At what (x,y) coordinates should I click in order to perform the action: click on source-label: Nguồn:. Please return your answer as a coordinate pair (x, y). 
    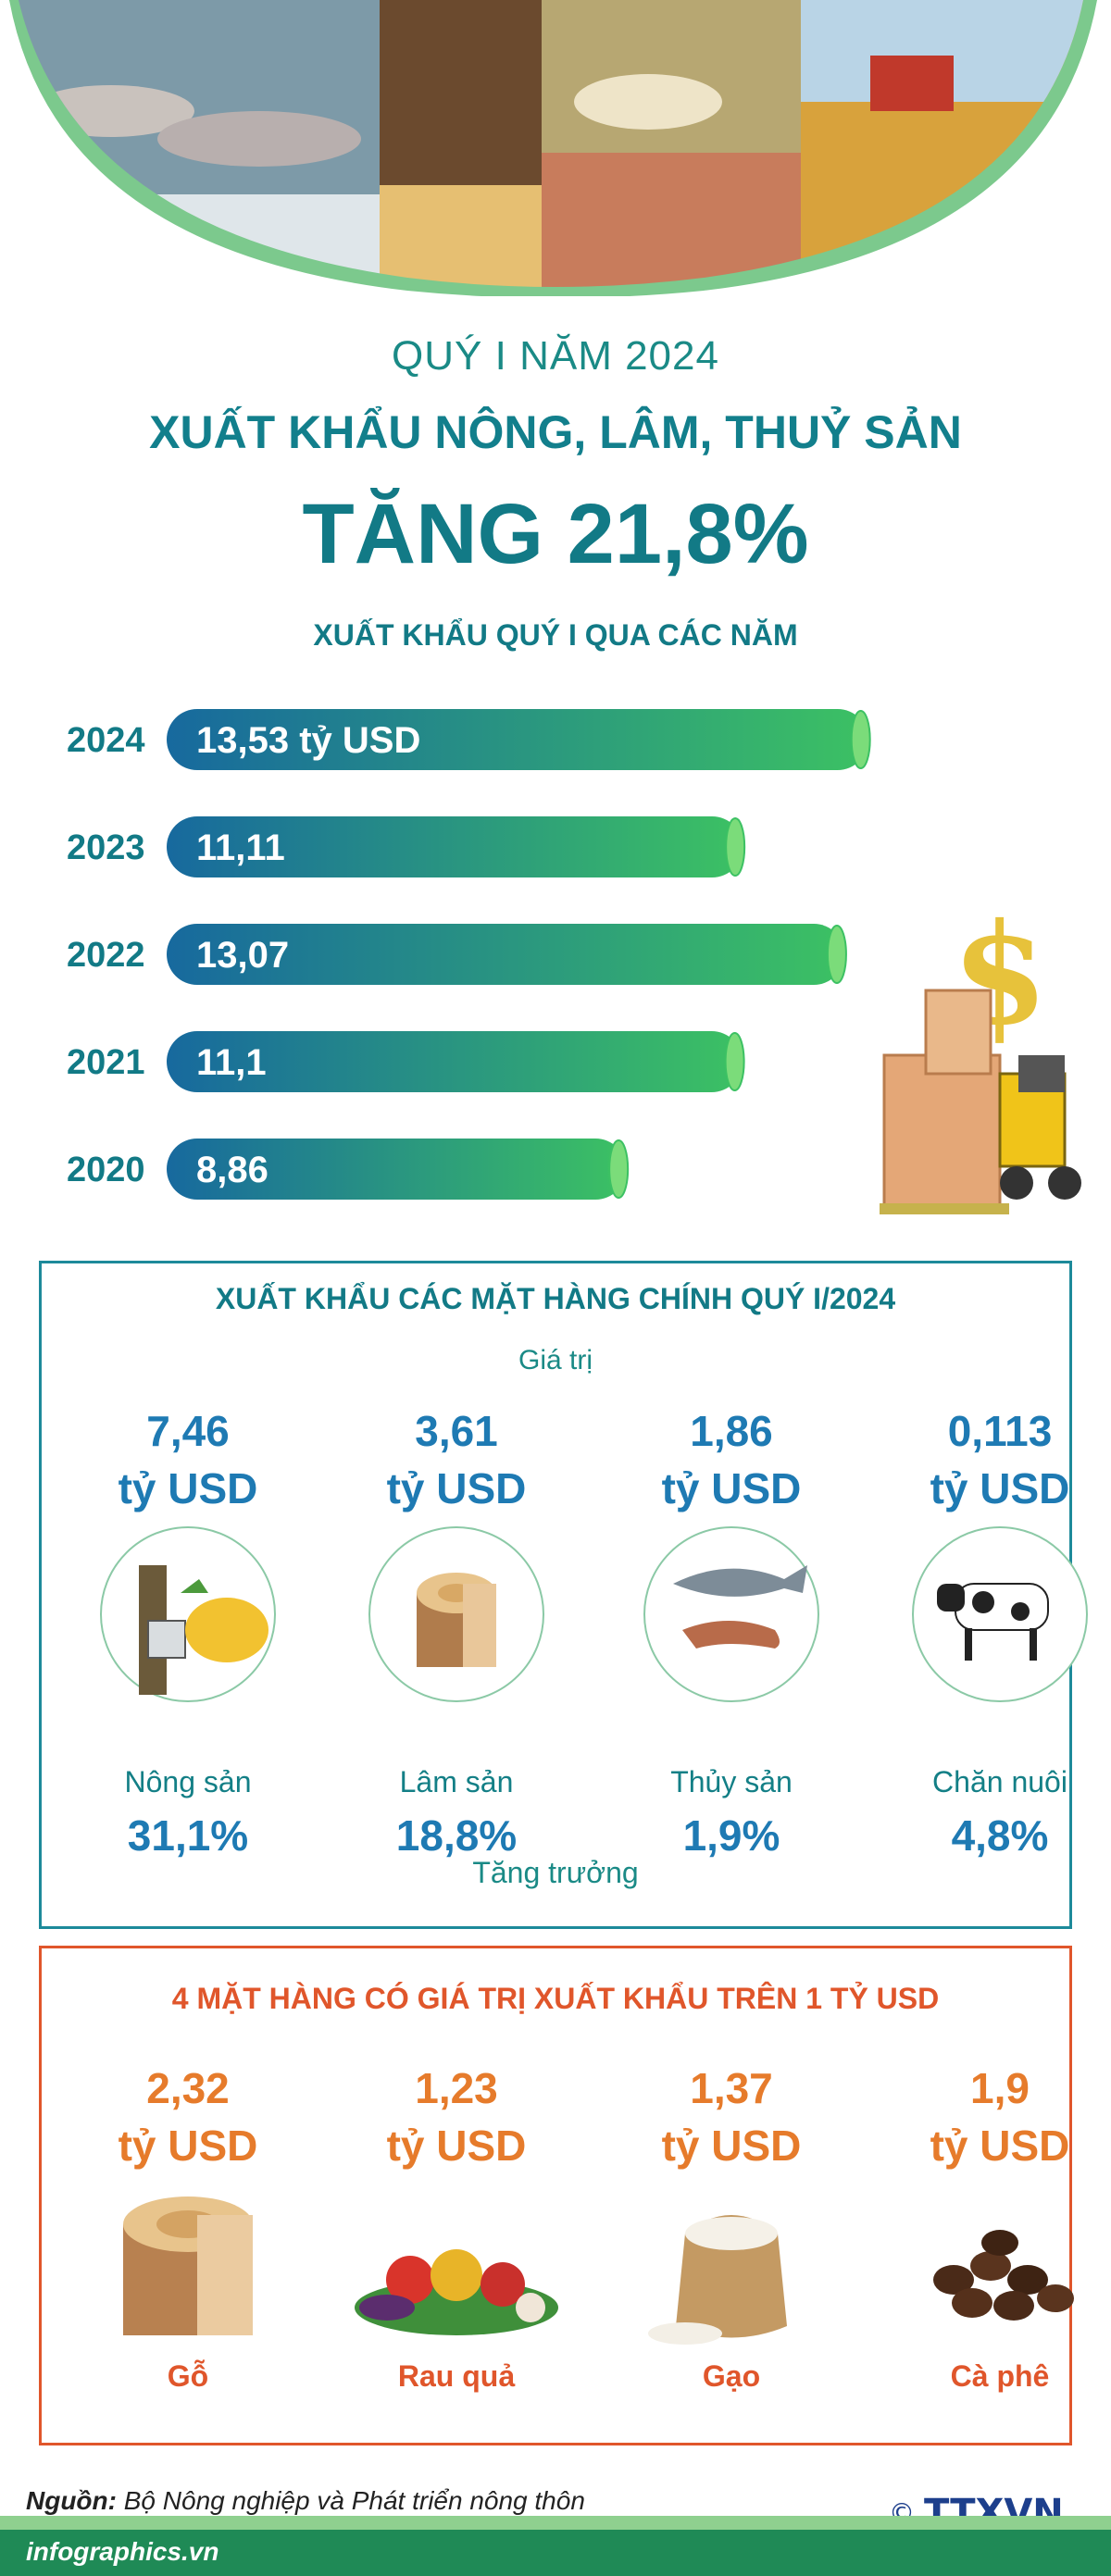
    Looking at the image, I should click on (71, 2500).